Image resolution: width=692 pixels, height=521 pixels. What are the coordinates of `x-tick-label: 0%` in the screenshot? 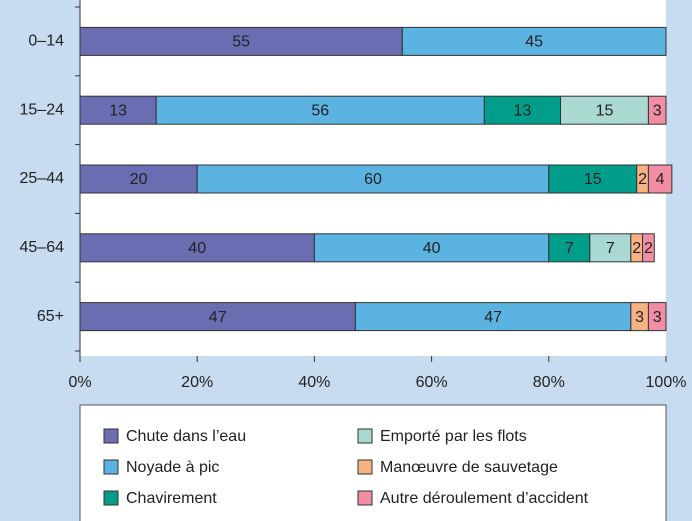 It's located at (79, 382).